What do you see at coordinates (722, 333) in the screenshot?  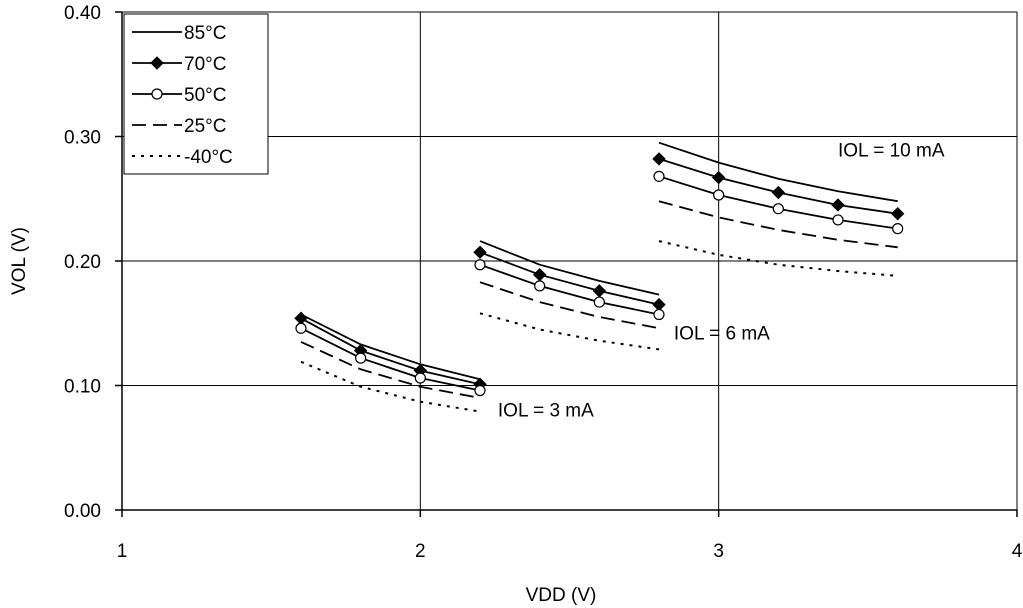 I see `iol-annotation: IOL = 6 mA` at bounding box center [722, 333].